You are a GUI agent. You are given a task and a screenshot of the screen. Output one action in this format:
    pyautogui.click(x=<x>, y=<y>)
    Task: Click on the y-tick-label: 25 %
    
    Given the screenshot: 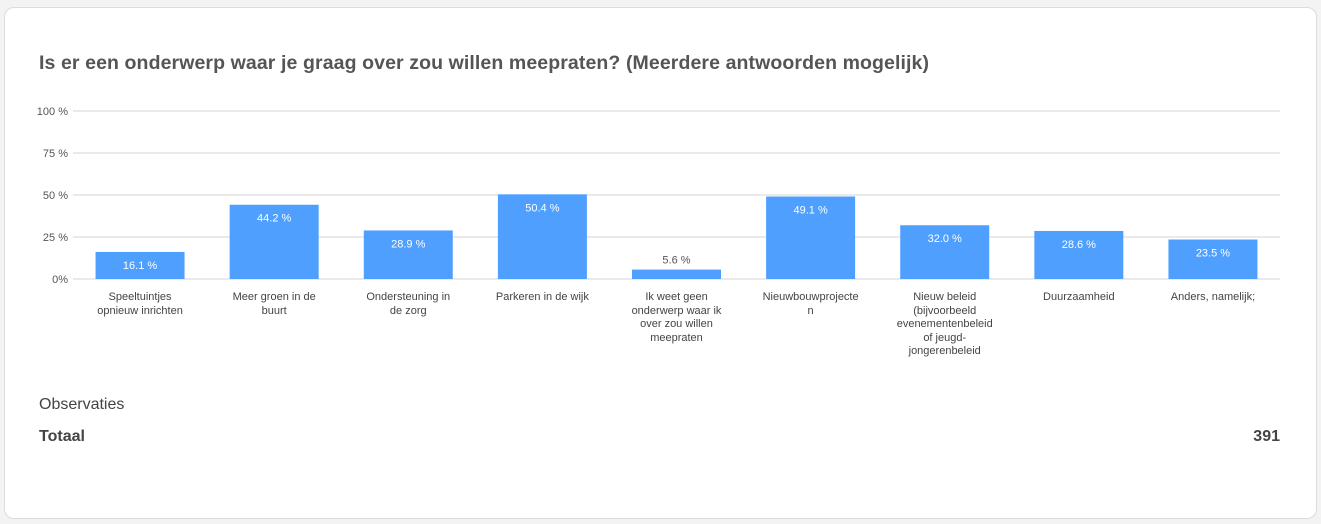 What is the action you would take?
    pyautogui.click(x=55, y=238)
    